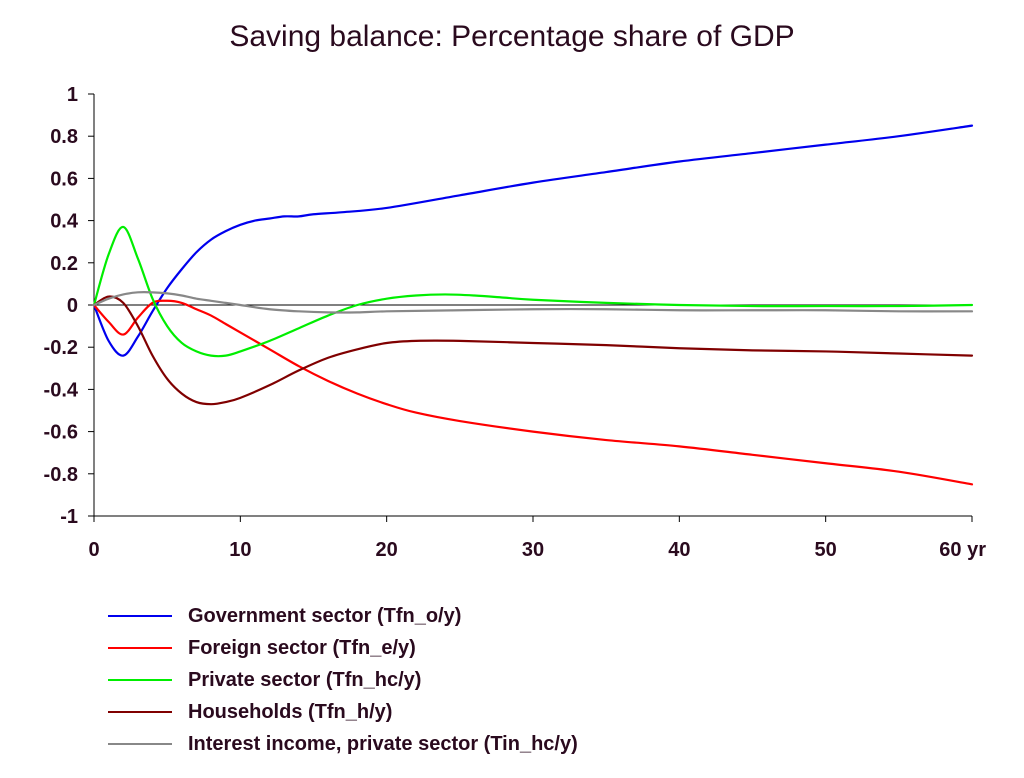 Image resolution: width=1024 pixels, height=778 pixels. What do you see at coordinates (61, 475) in the screenshot?
I see `y-tick-label: -0.8` at bounding box center [61, 475].